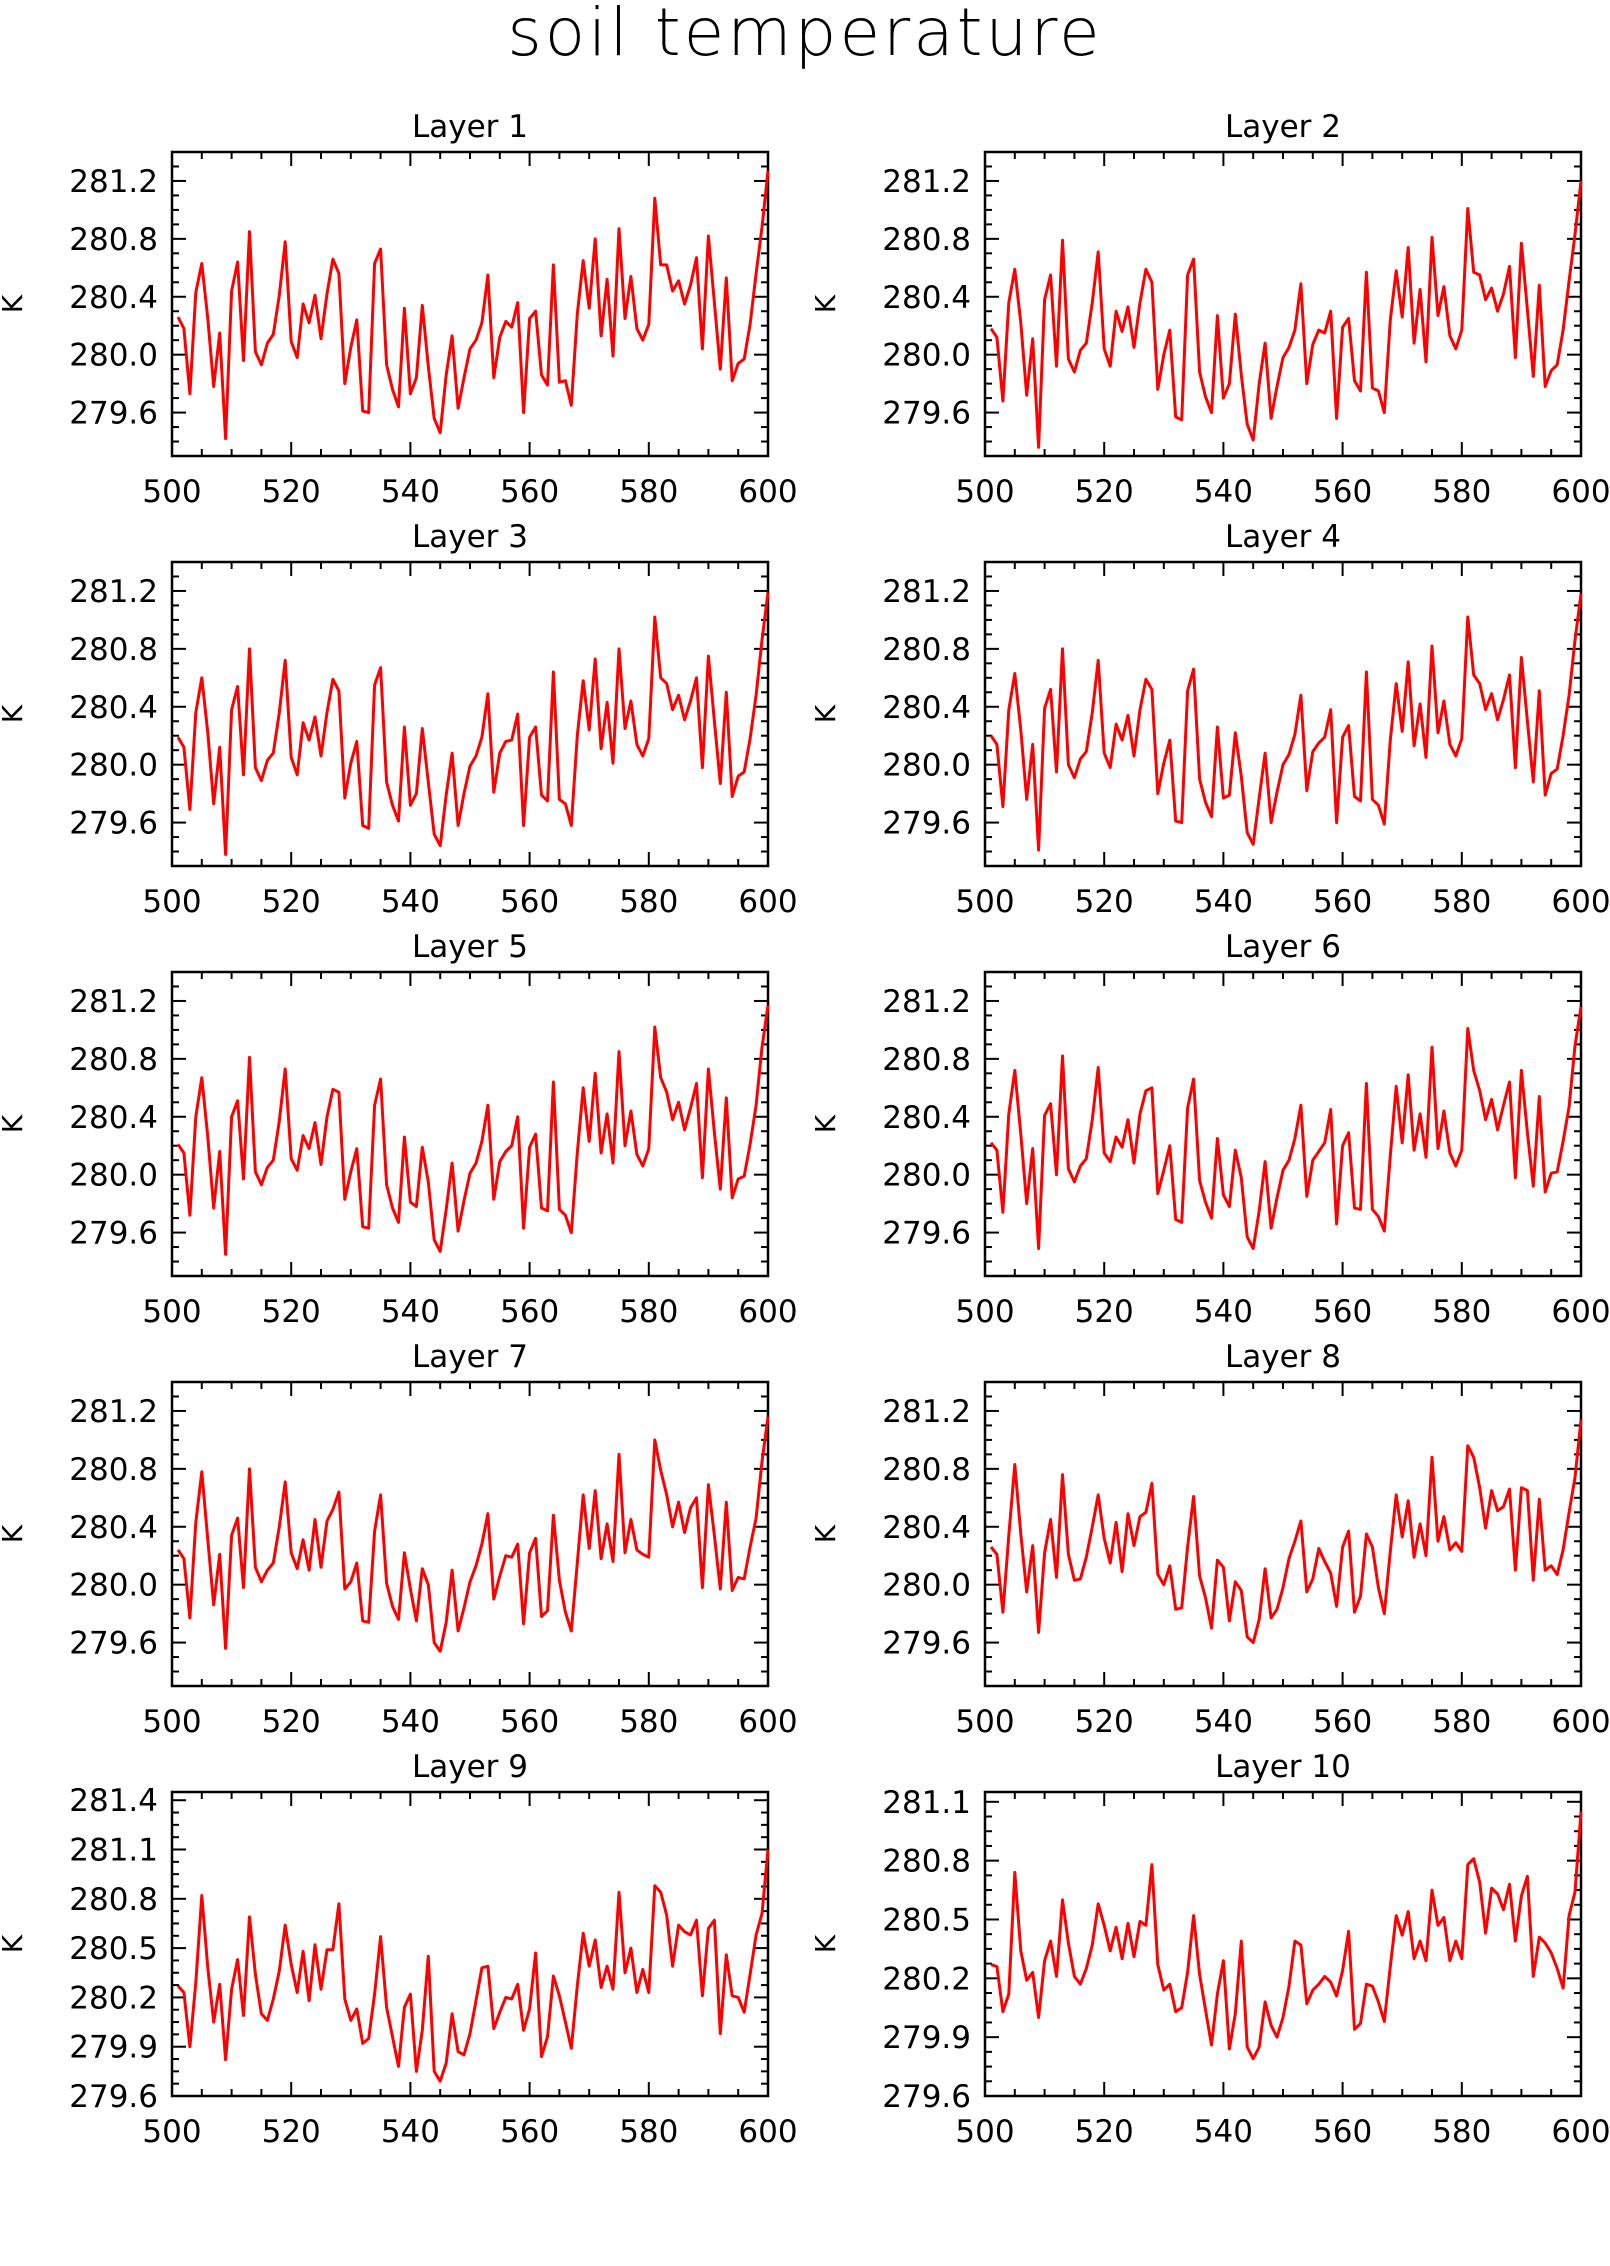  I want to click on figure-title: soil temperature, so click(805, 35).